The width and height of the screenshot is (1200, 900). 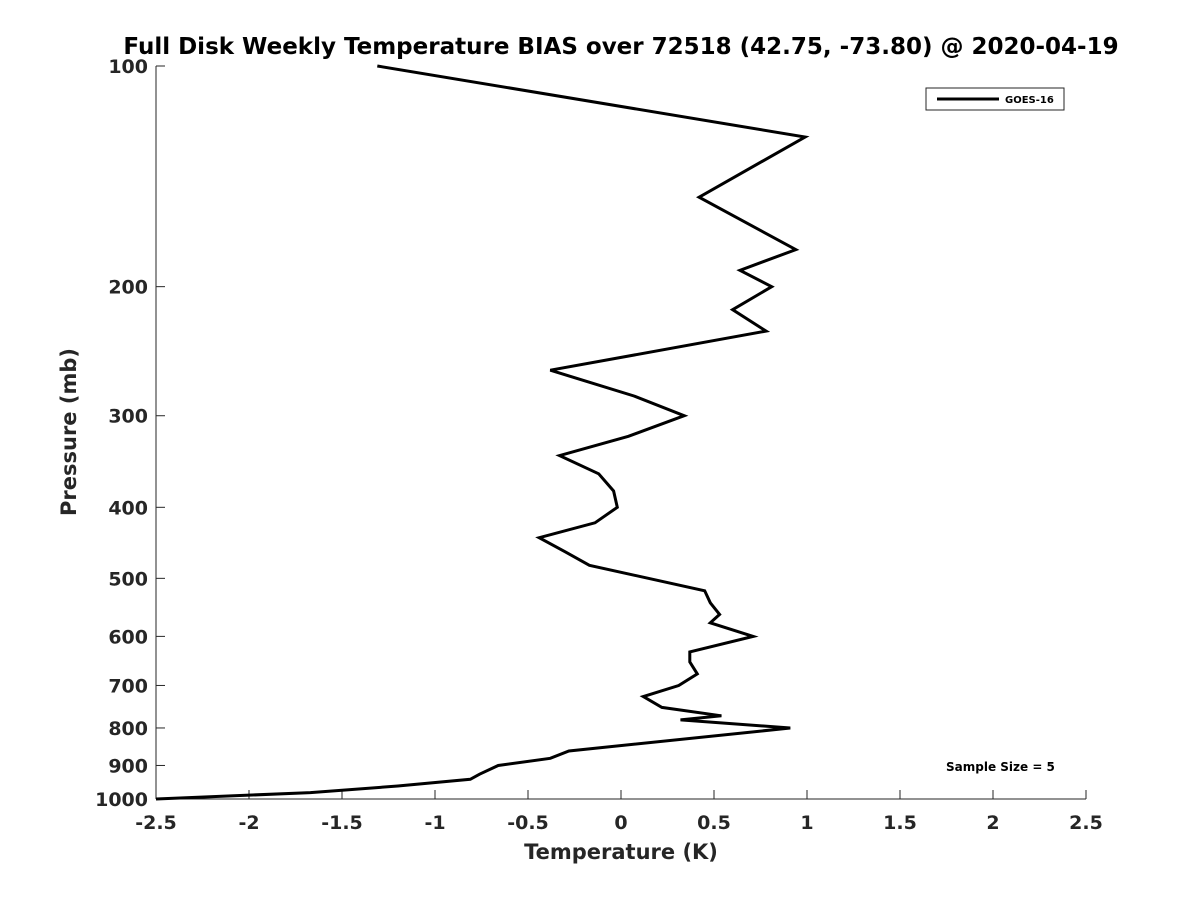 I want to click on y-tick-label: 700, so click(x=128, y=686).